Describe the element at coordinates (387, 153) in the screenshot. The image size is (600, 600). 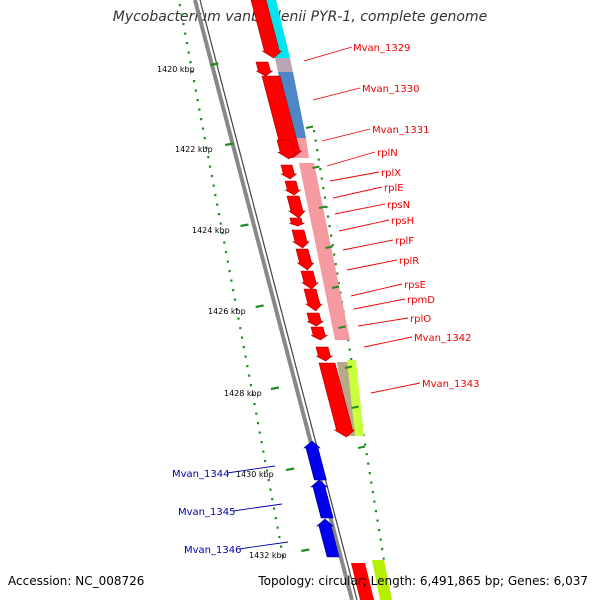
I see `gene-label-rpln: rplN` at that location.